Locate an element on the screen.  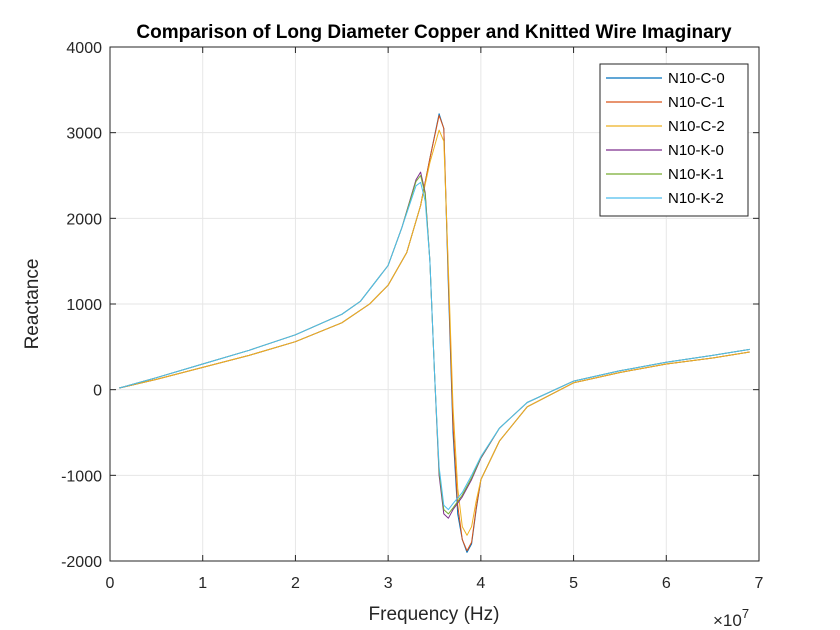
x-tick-label: 7 is located at coordinates (759, 583).